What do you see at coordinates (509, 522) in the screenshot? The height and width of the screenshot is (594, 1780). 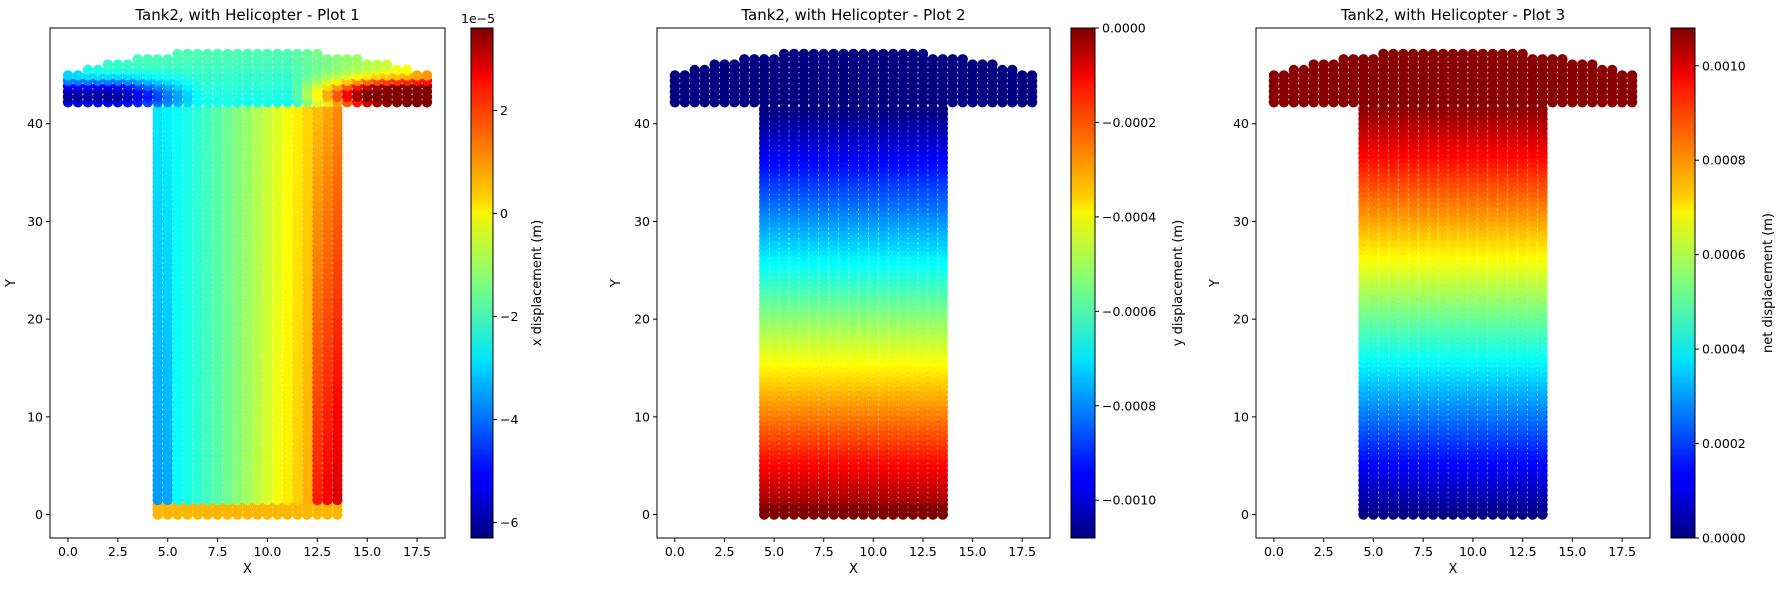 I see `colorbar-tick-label: −6` at bounding box center [509, 522].